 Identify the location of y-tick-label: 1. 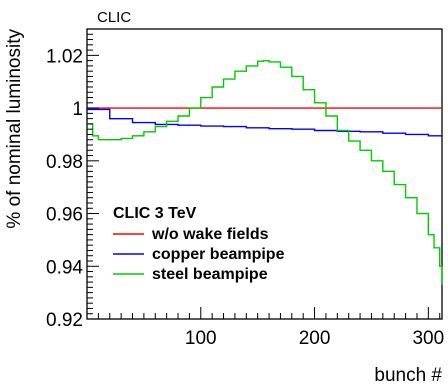
(77, 109).